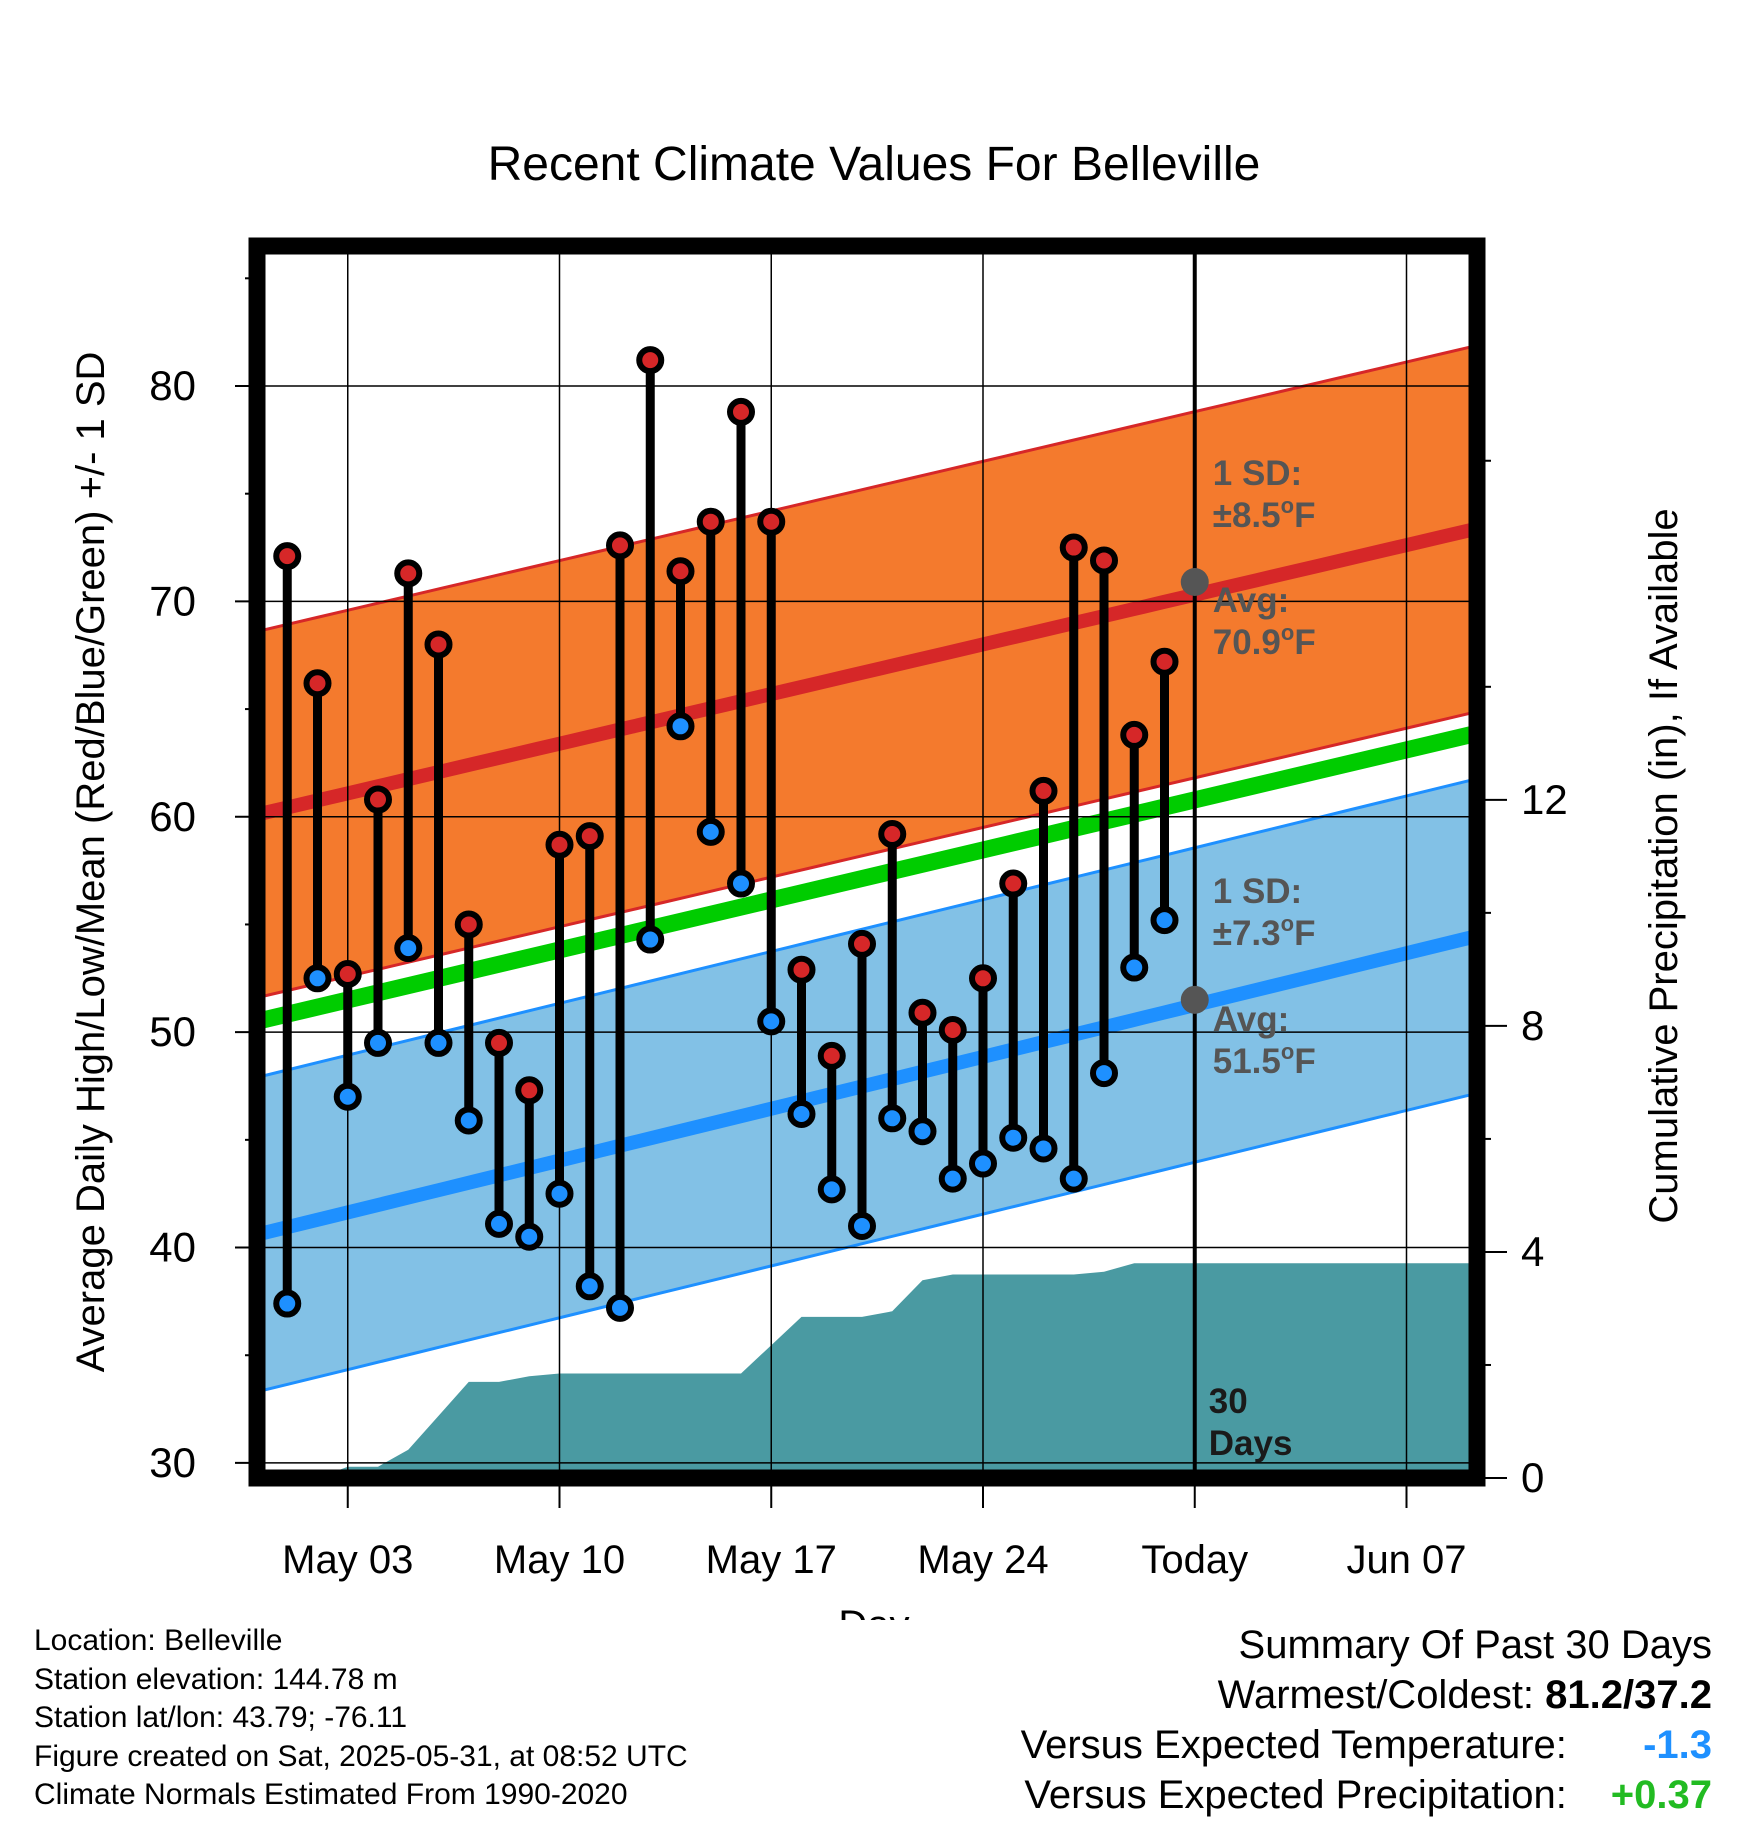 The image size is (1748, 1828). I want to click on summary-title: Summary Of Past 30 Days, so click(1475, 1645).